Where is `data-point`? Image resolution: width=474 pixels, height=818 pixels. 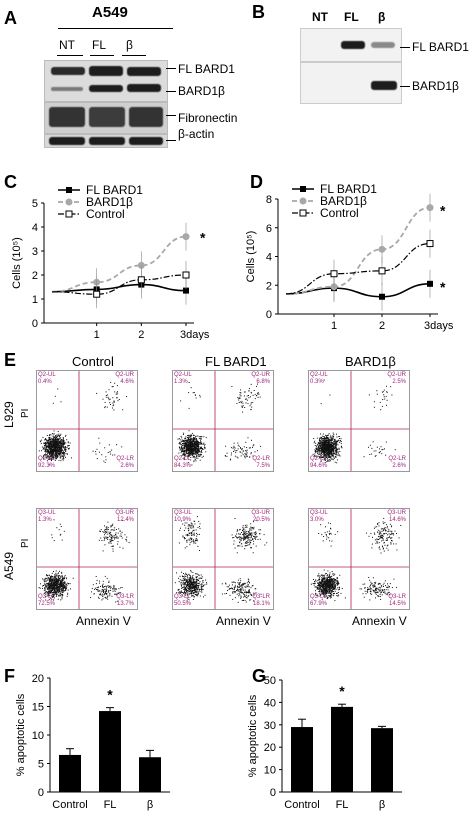
data-point is located at coordinates (430, 283).